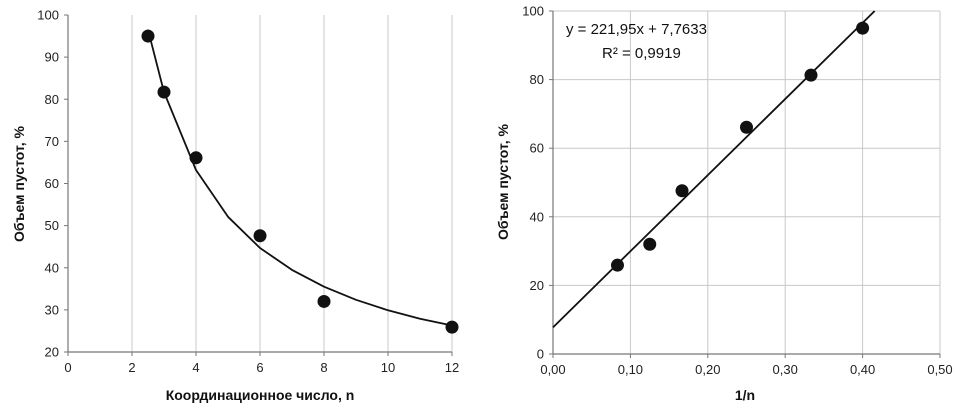 Image resolution: width=968 pixels, height=417 pixels. What do you see at coordinates (195, 367) in the screenshot?
I see `x-tick-label: 4` at bounding box center [195, 367].